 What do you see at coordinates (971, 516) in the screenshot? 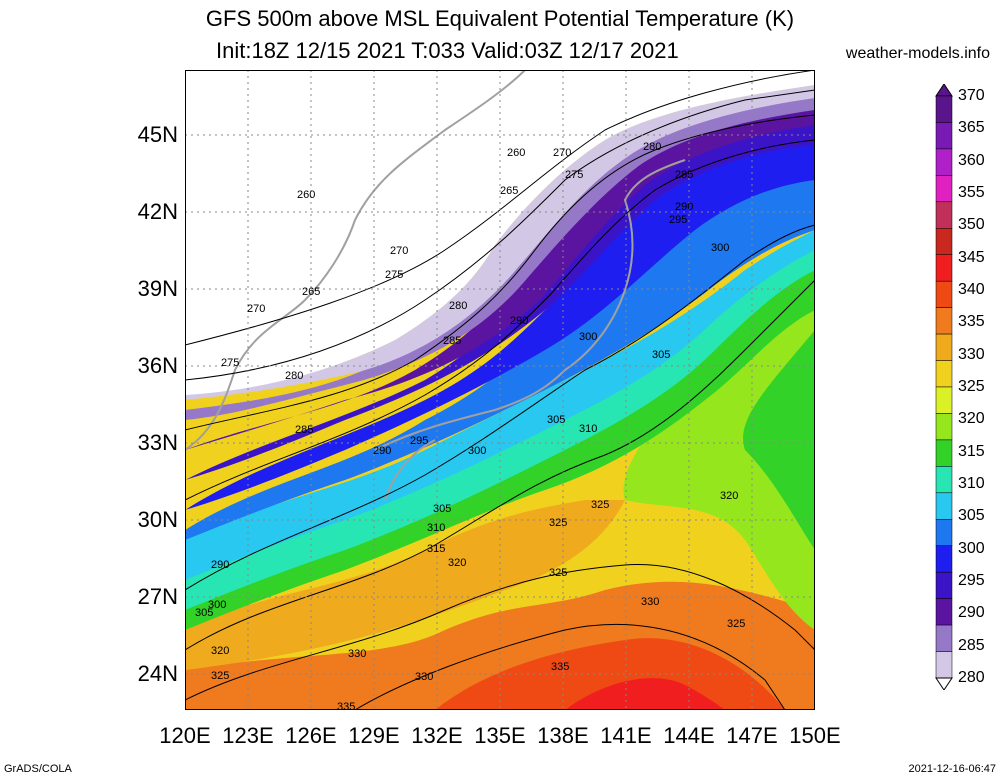
I see `colorbar-level-label: 305` at bounding box center [971, 516].